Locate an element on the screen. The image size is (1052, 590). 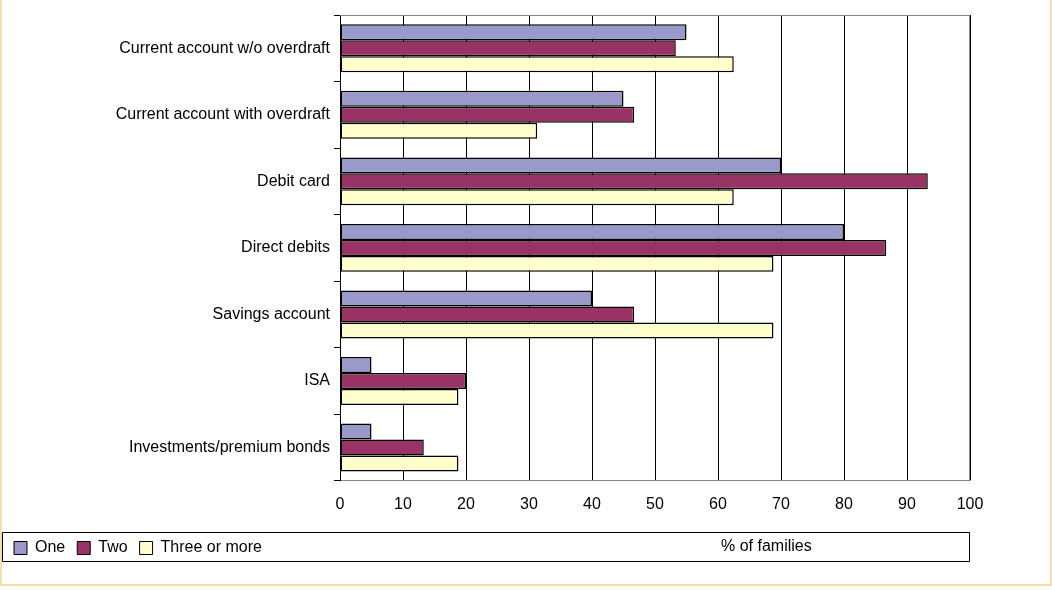
y-tick-label: Current account w/o overdraft is located at coordinates (225, 47).